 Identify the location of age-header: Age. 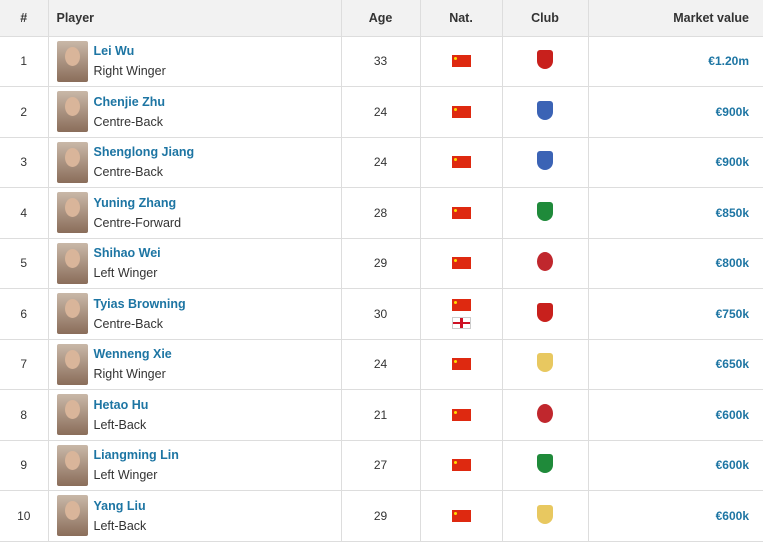
(381, 18).